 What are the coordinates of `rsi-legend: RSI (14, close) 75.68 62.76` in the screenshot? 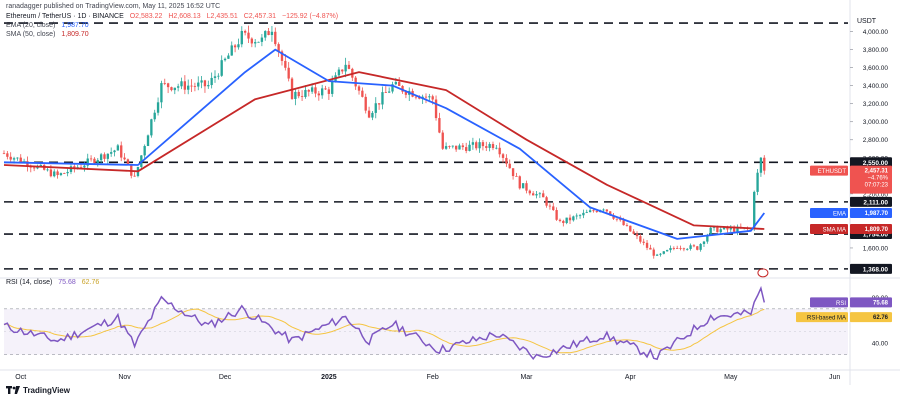 It's located at (54, 282).